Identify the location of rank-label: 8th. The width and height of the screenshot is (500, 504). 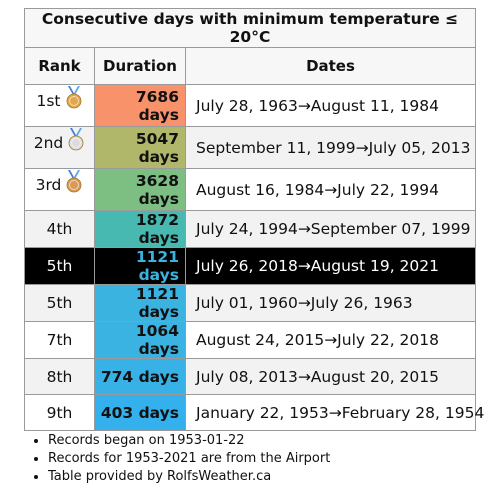
(59, 376).